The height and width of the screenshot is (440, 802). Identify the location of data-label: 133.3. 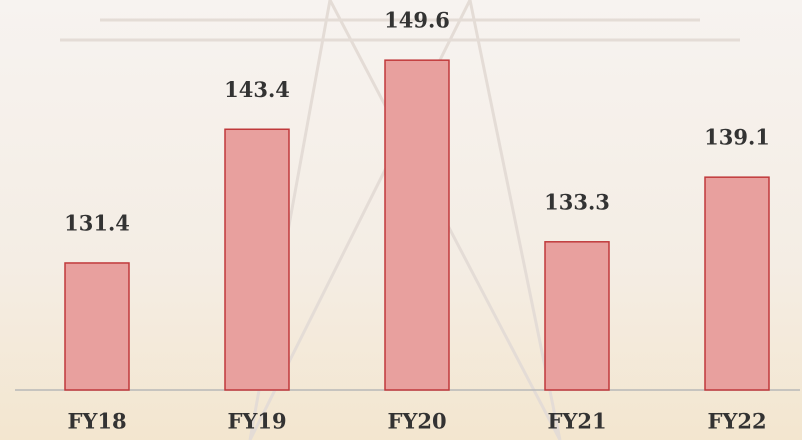
(577, 201).